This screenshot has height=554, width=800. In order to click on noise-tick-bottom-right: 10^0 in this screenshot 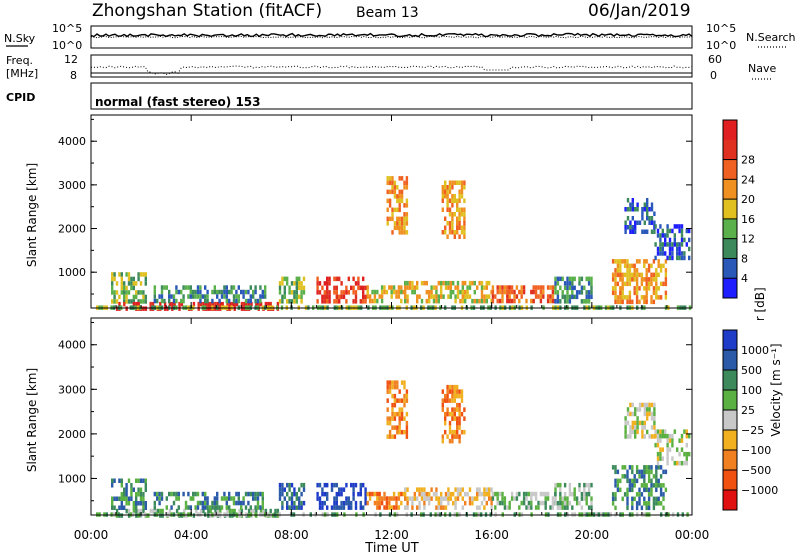, I will do `click(721, 45)`.